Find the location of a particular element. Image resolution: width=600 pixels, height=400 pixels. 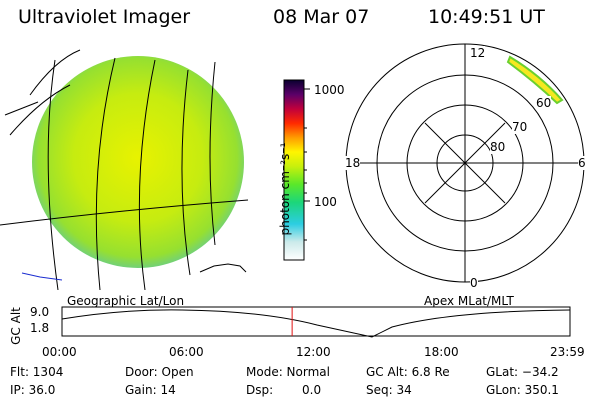

status-dsp-label: Dsp: is located at coordinates (260, 390).